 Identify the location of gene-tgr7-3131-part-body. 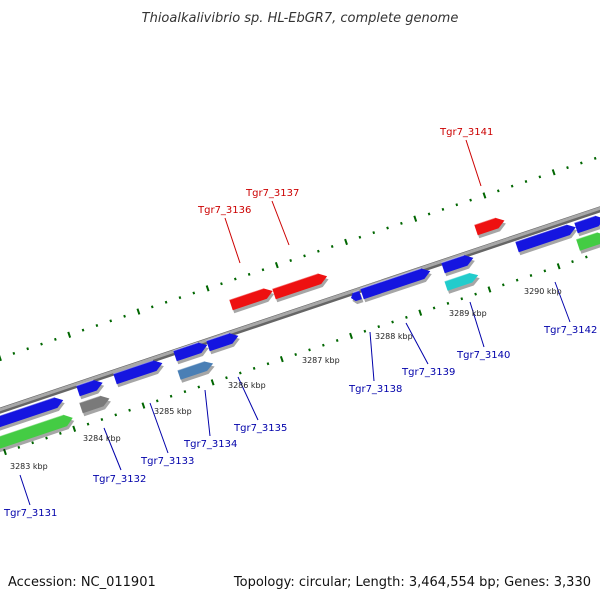
(32, 412).